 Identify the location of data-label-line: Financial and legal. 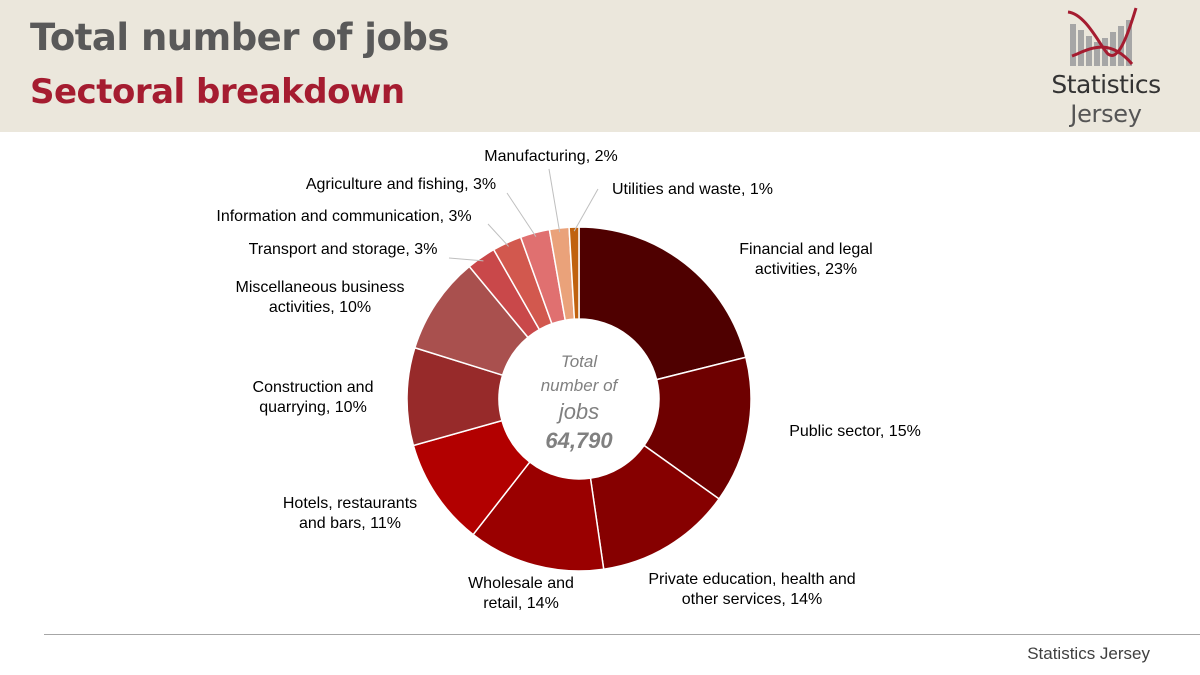
(805, 249).